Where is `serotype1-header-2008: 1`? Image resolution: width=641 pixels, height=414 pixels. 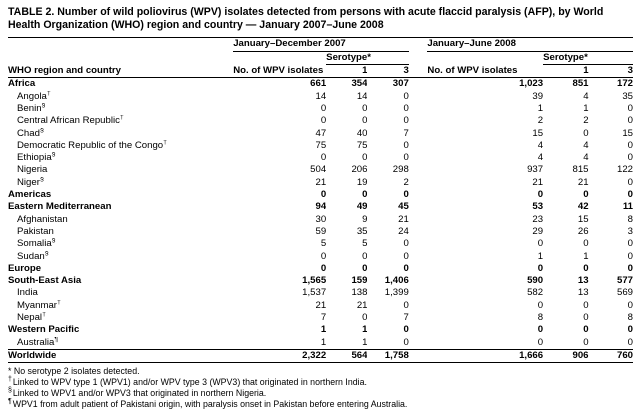 serotype1-header-2008: 1 is located at coordinates (566, 71).